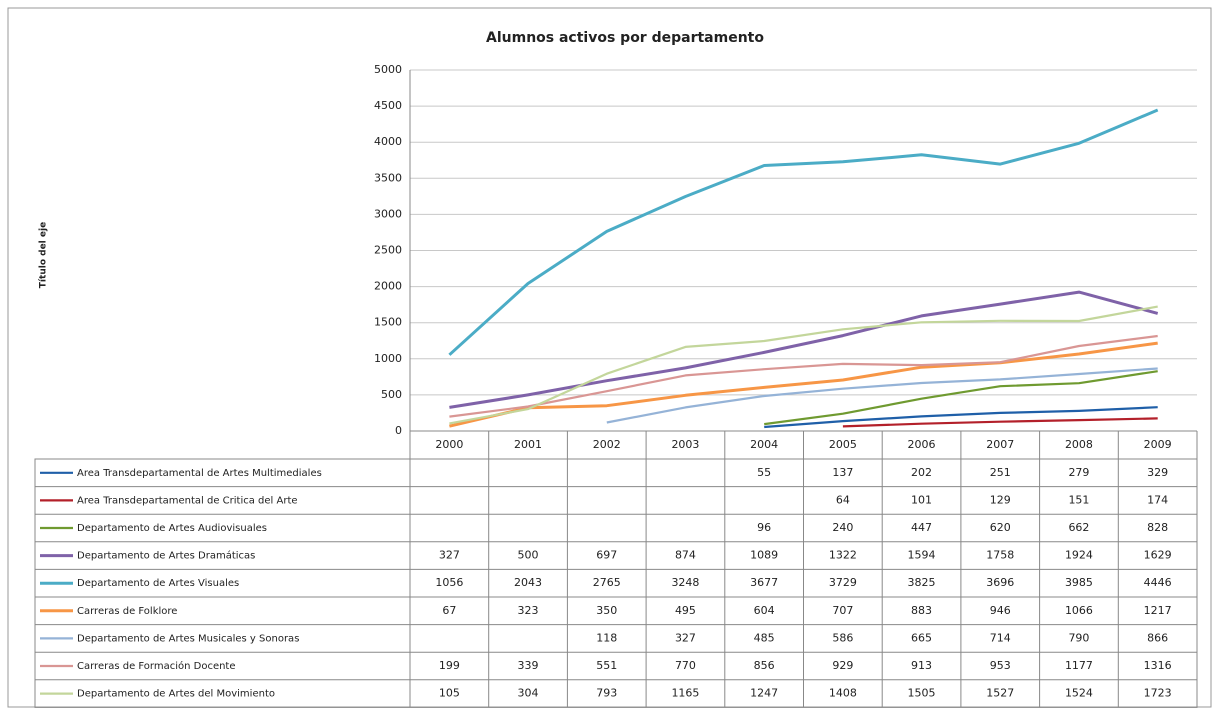 This screenshot has height=717, width=1219. Describe the element at coordinates (528, 665) in the screenshot. I see `table-value: 339` at that location.